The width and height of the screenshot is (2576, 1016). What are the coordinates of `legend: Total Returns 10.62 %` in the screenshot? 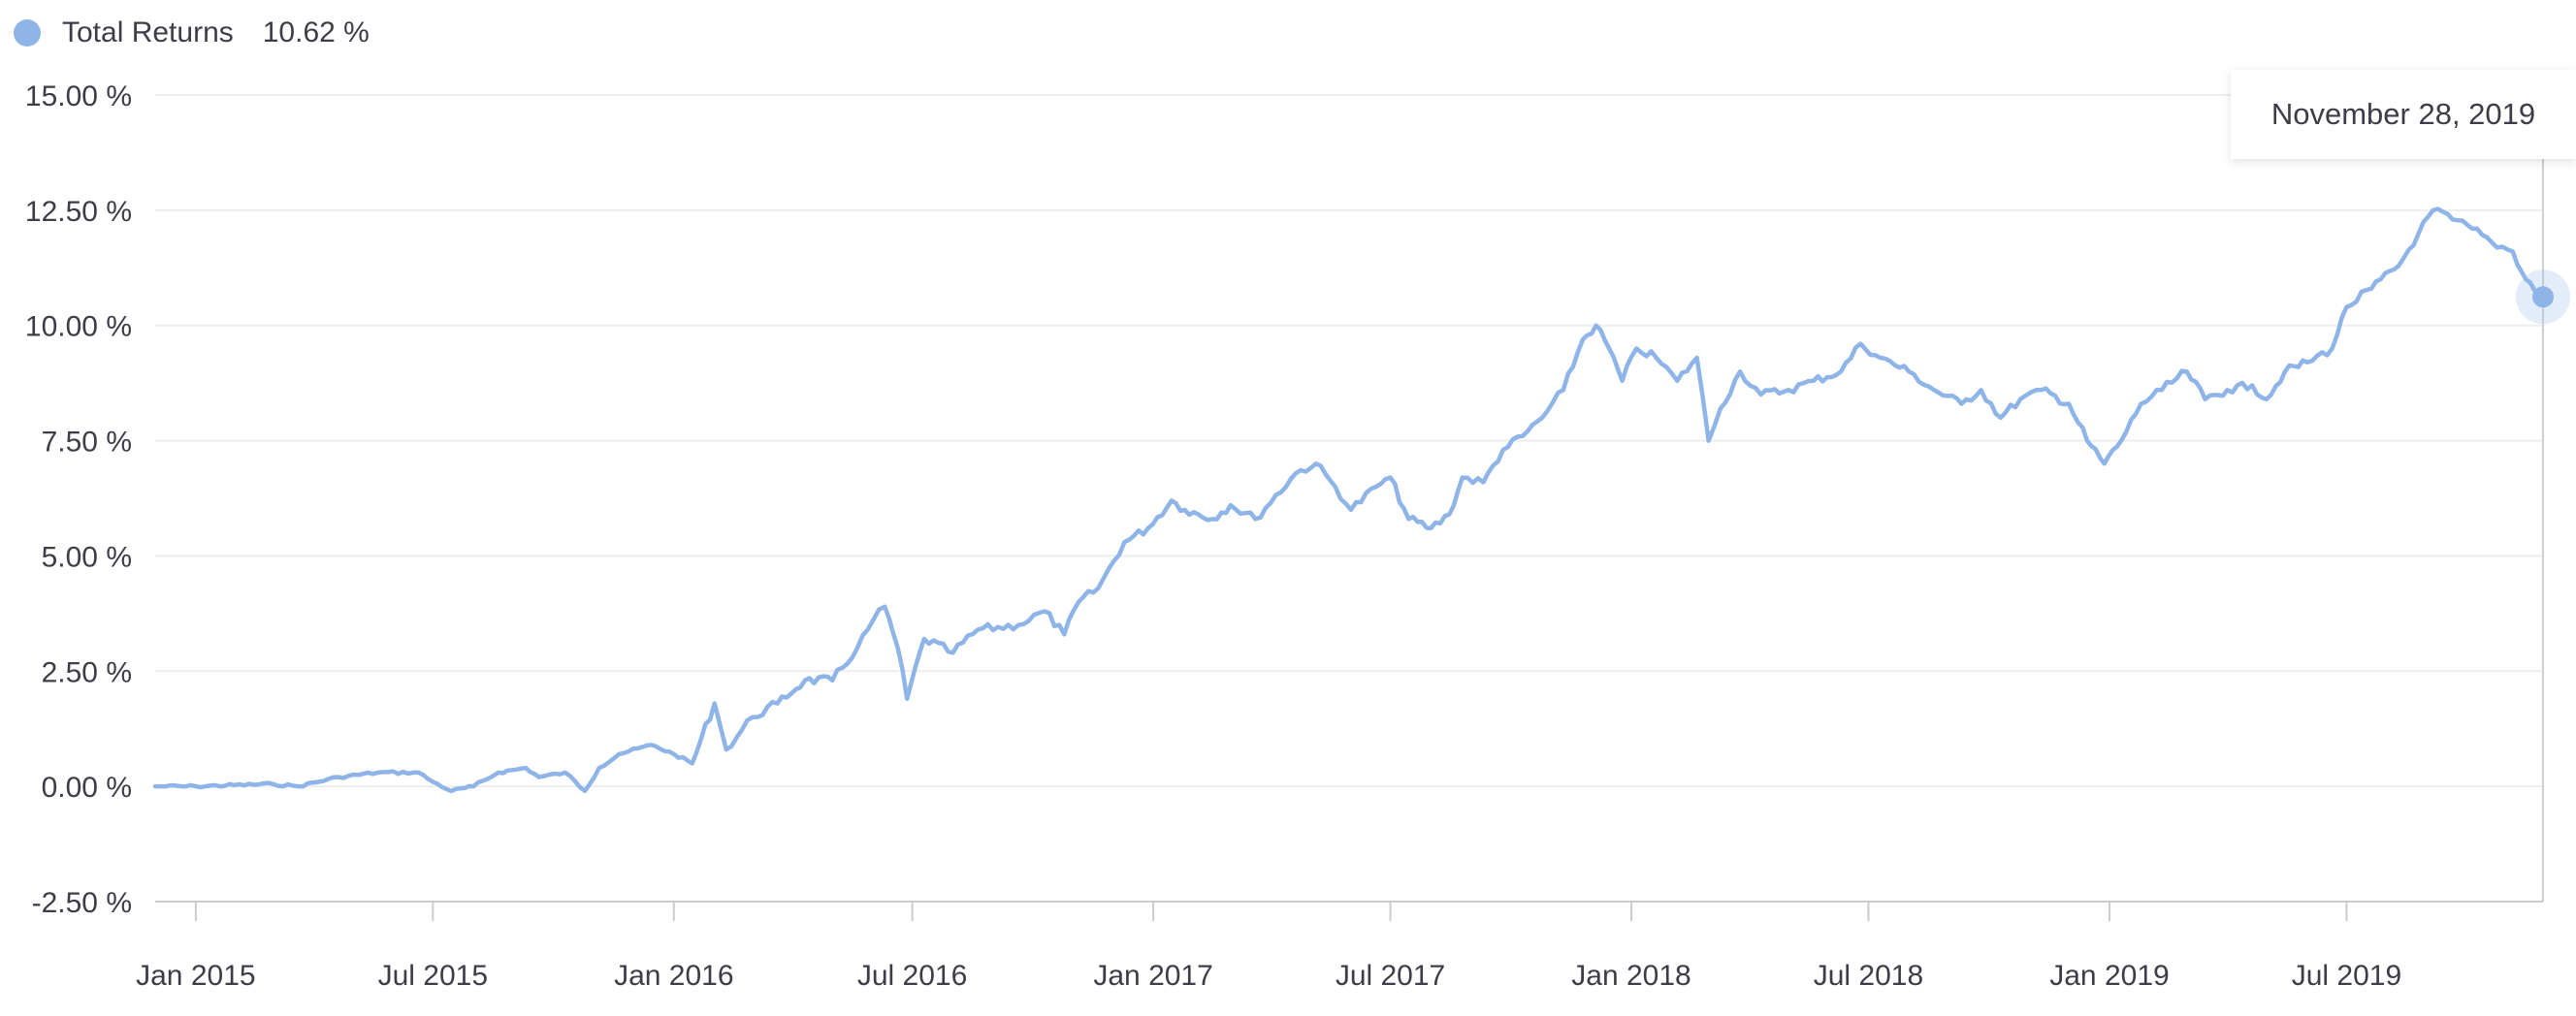 It's located at (192, 33).